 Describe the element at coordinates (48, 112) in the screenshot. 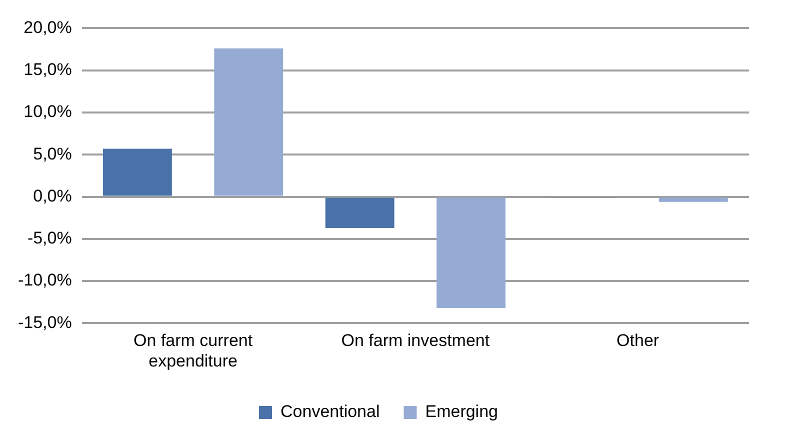

I see `y-tick-label: 10,0%` at that location.